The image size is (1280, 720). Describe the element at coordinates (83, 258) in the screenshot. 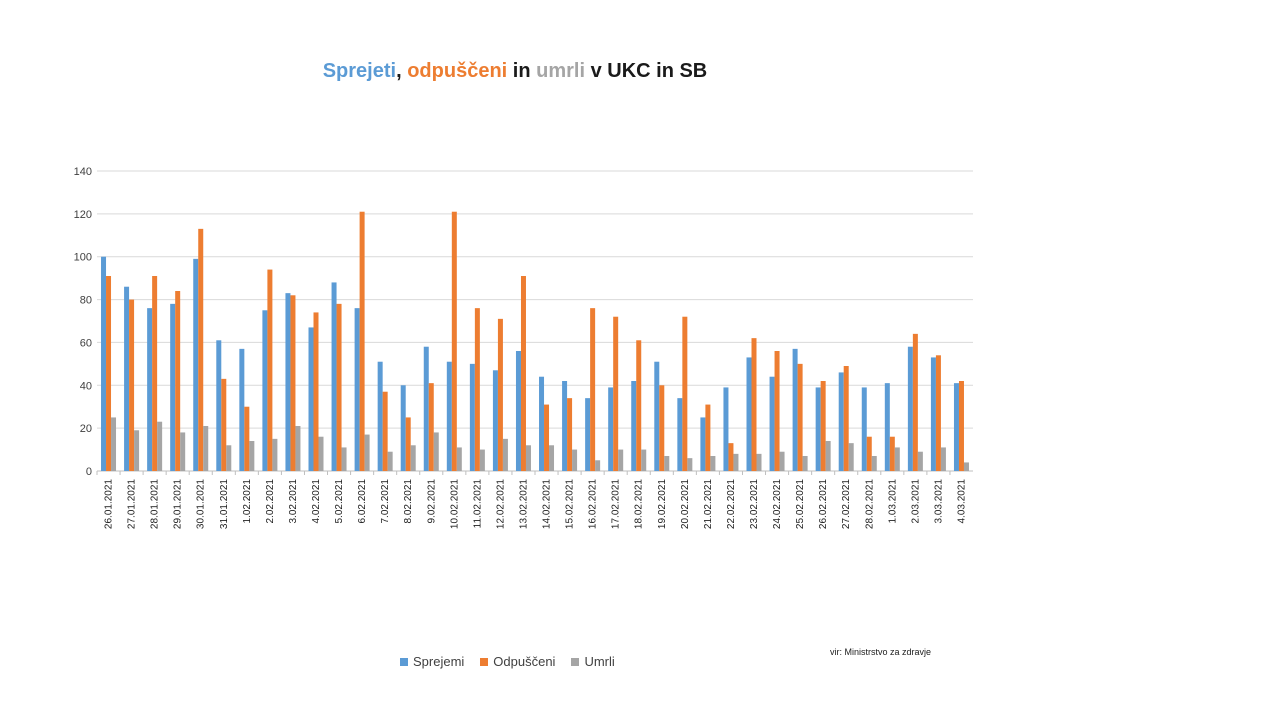

I see `y-tick-label: 100` at that location.